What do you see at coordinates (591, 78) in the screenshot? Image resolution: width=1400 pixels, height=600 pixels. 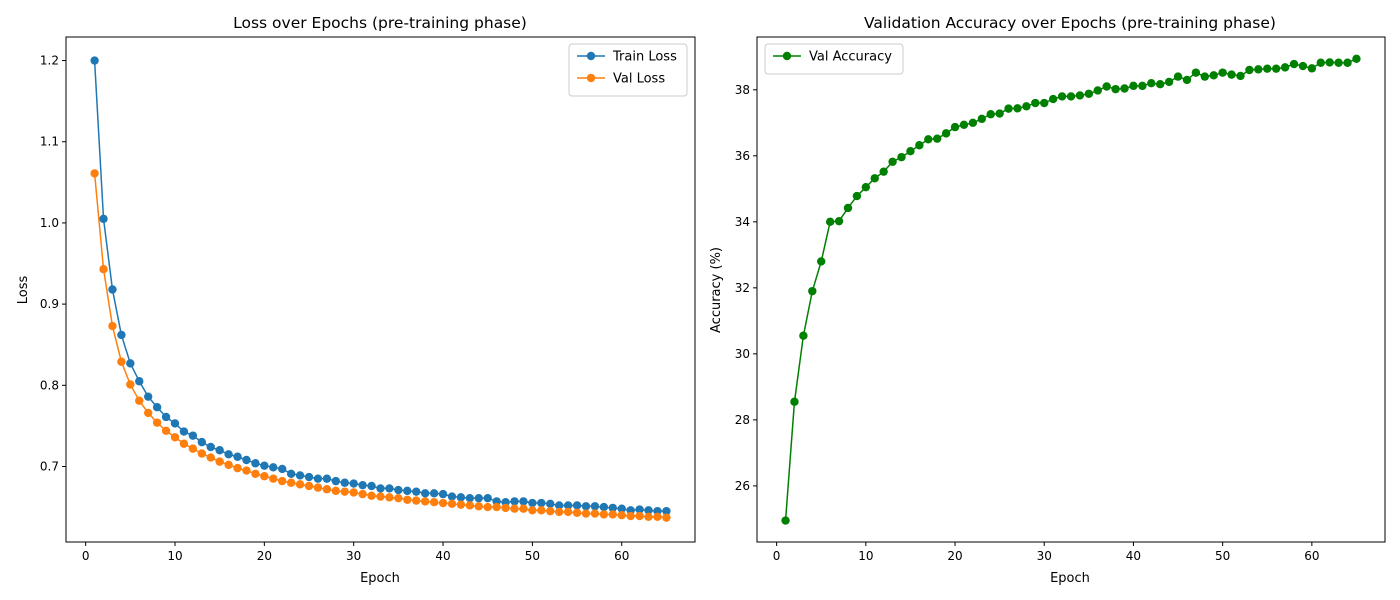 I see `val-loss-legend-marker` at bounding box center [591, 78].